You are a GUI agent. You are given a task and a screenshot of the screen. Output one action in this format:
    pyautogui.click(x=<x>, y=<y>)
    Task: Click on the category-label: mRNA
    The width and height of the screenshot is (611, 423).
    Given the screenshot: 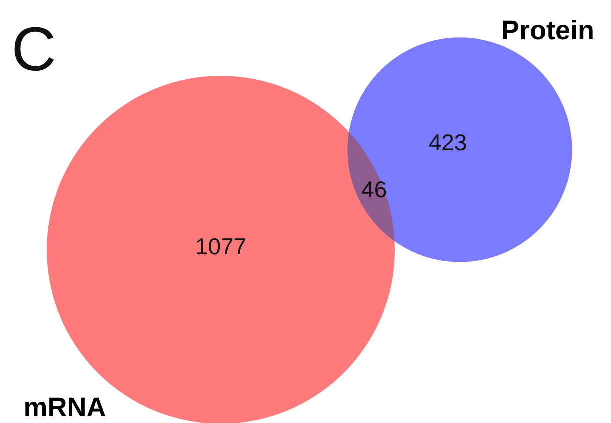 What is the action you would take?
    pyautogui.click(x=65, y=407)
    